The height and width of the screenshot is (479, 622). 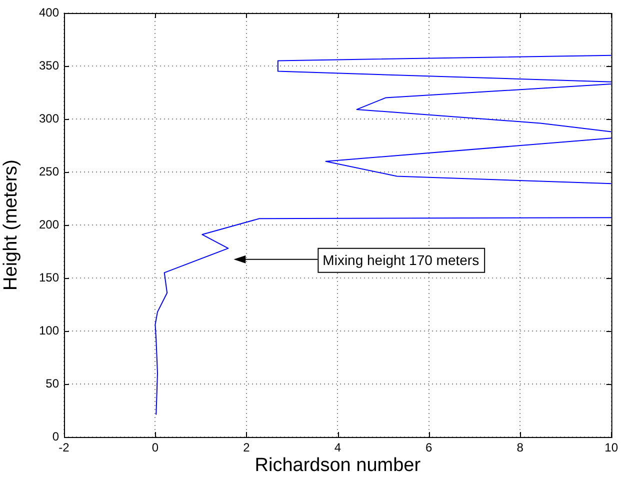 I want to click on y-tick-label: 400, so click(x=49, y=12).